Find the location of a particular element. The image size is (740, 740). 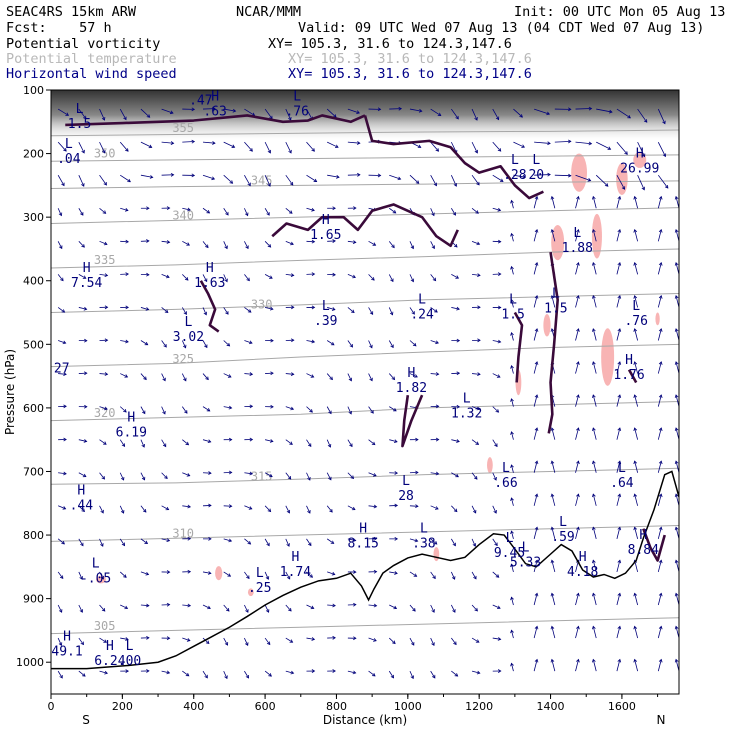

field-name-pv: Potential vorticity is located at coordinates (83, 44).